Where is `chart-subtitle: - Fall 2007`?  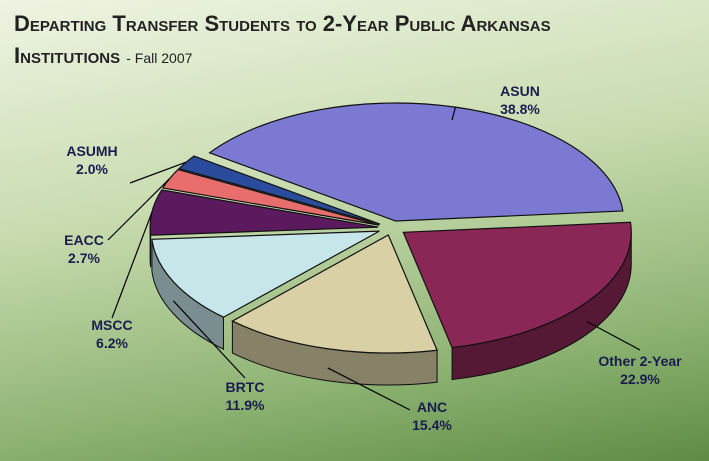
chart-subtitle: - Fall 2007 is located at coordinates (159, 58).